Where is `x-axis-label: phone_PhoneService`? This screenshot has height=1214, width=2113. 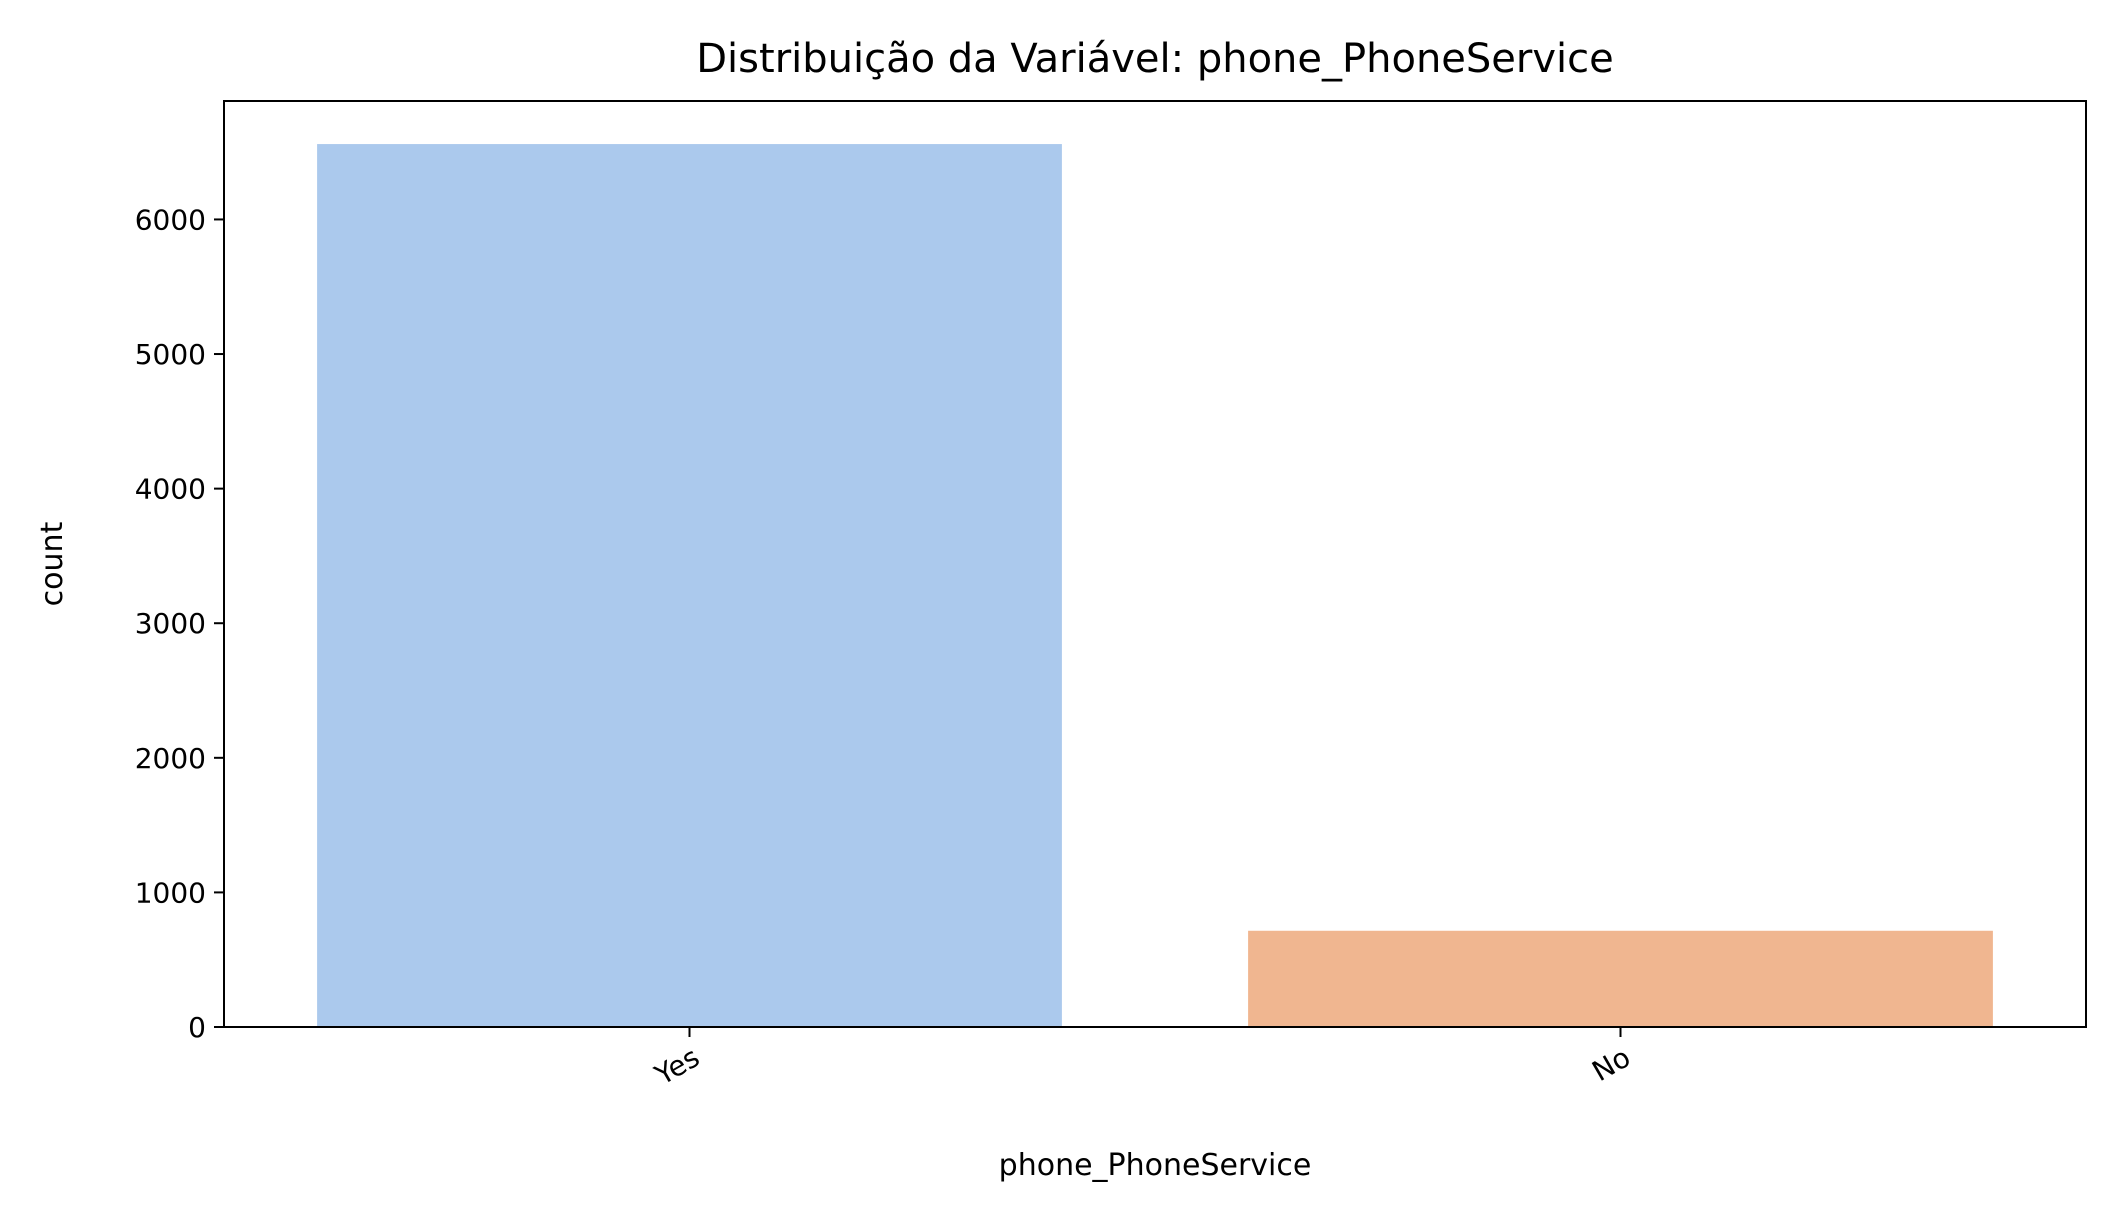 x-axis-label: phone_PhoneService is located at coordinates (1155, 1165).